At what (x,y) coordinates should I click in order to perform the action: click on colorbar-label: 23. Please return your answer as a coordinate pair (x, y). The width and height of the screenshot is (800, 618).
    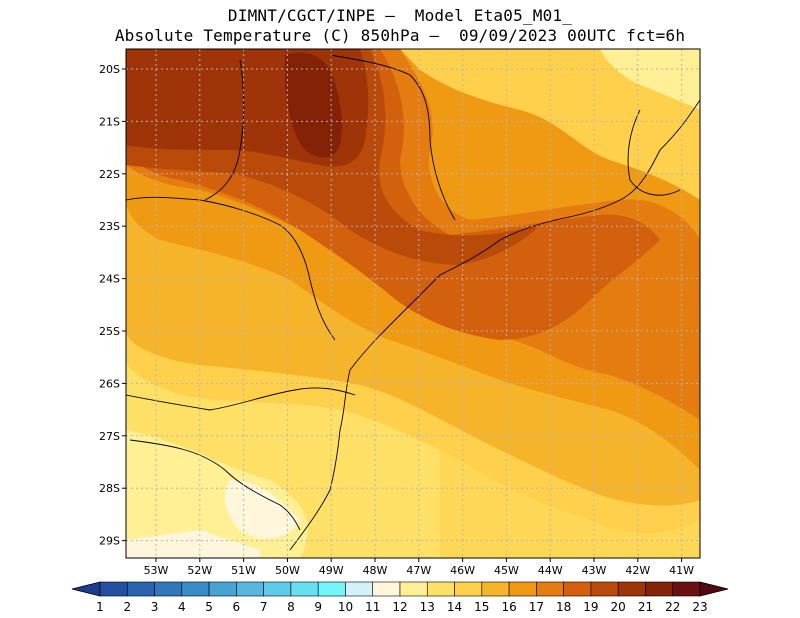
    Looking at the image, I should click on (699, 607).